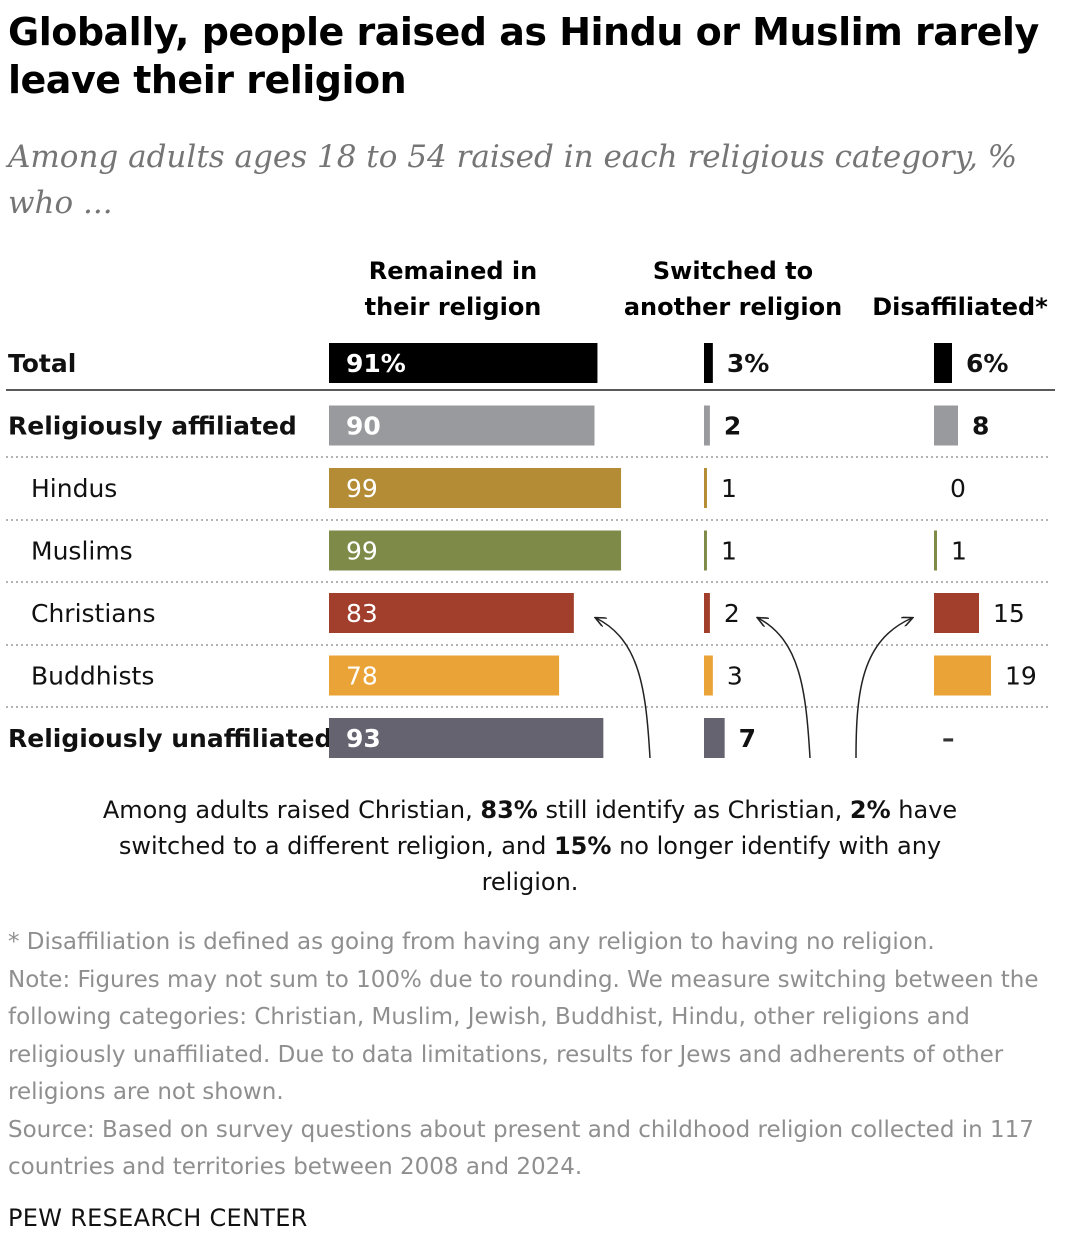 The height and width of the screenshot is (1254, 1074). What do you see at coordinates (747, 738) in the screenshot?
I see `value-label-switched: 7` at bounding box center [747, 738].